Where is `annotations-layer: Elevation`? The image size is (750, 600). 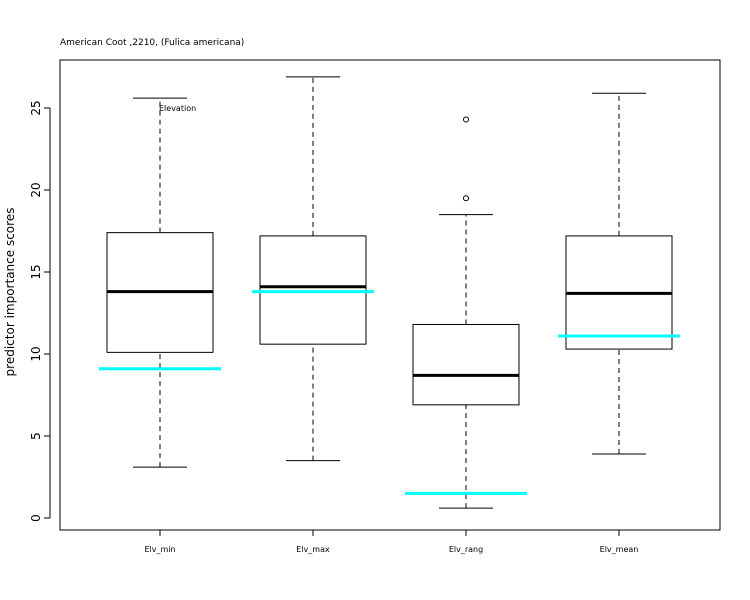
annotations-layer: Elevation is located at coordinates (177, 108).